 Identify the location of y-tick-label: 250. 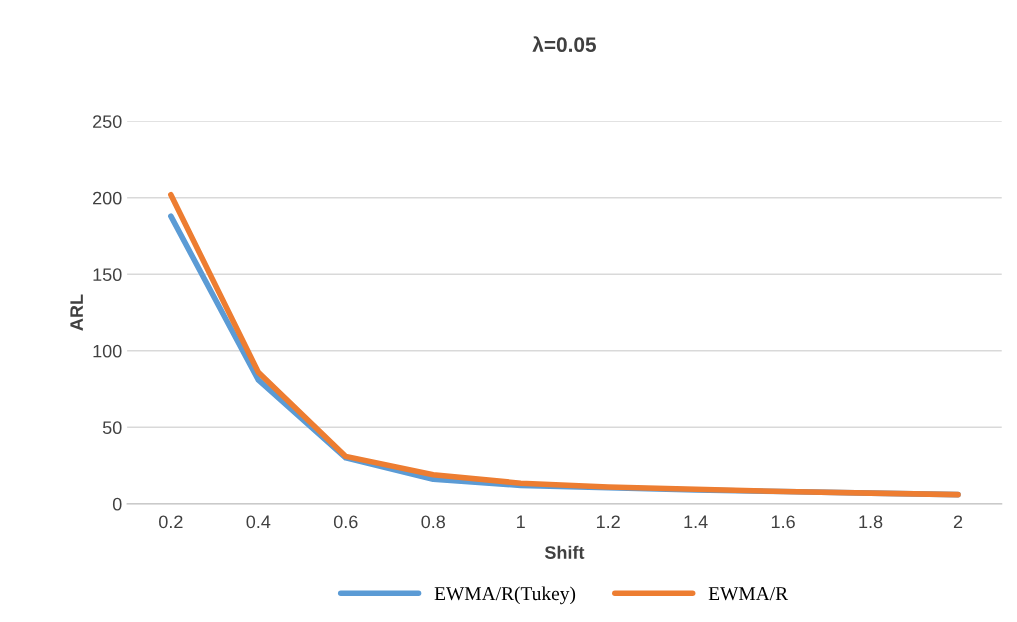
(107, 122).